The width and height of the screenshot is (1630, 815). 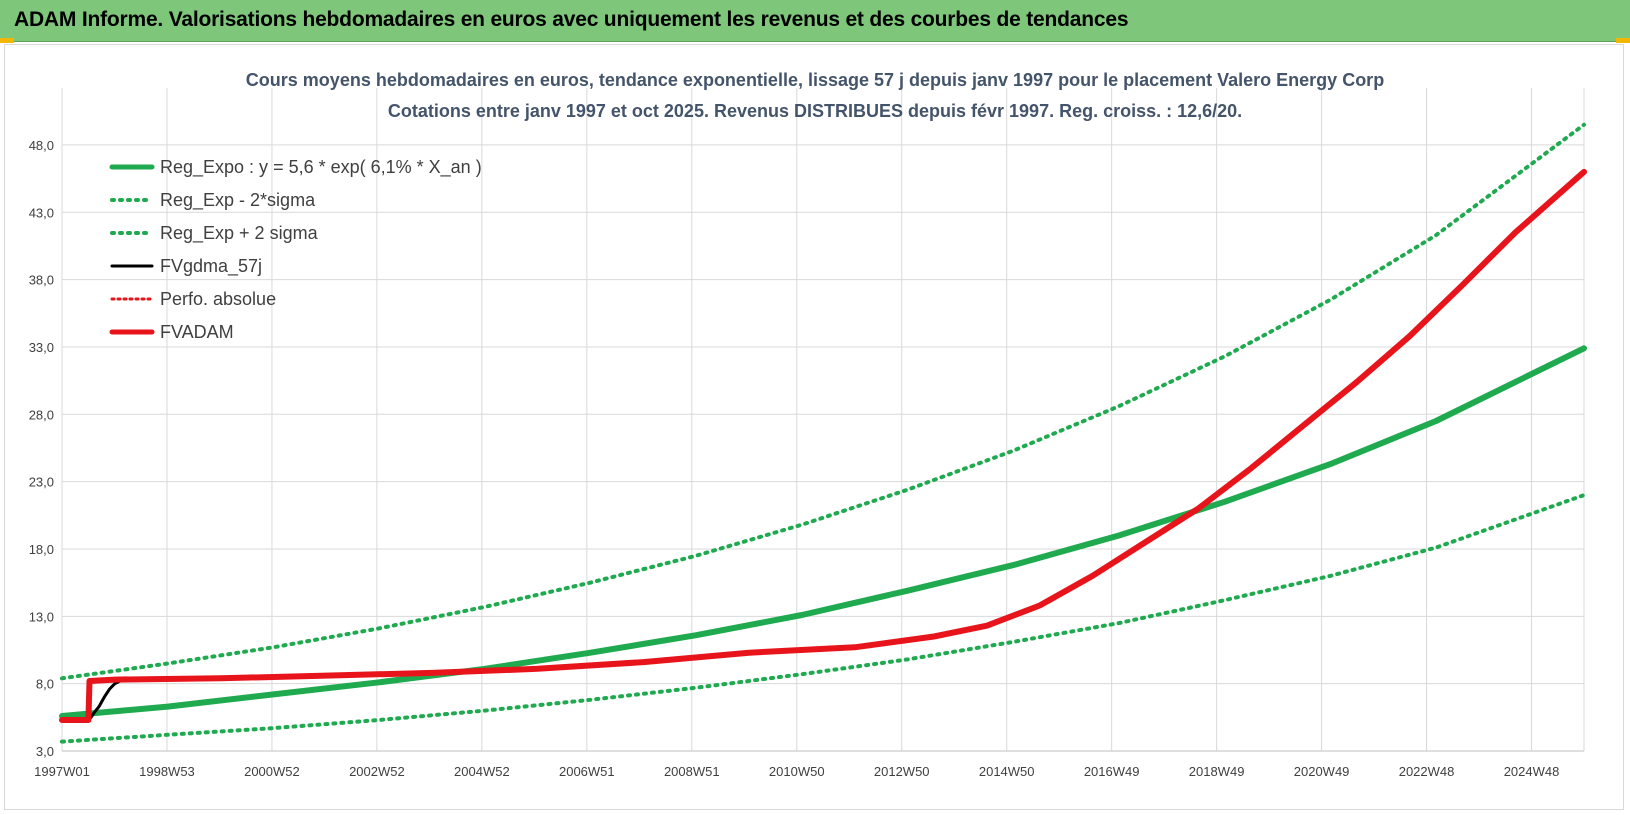 I want to click on x-tick-label: 1997W01, so click(x=62, y=771).